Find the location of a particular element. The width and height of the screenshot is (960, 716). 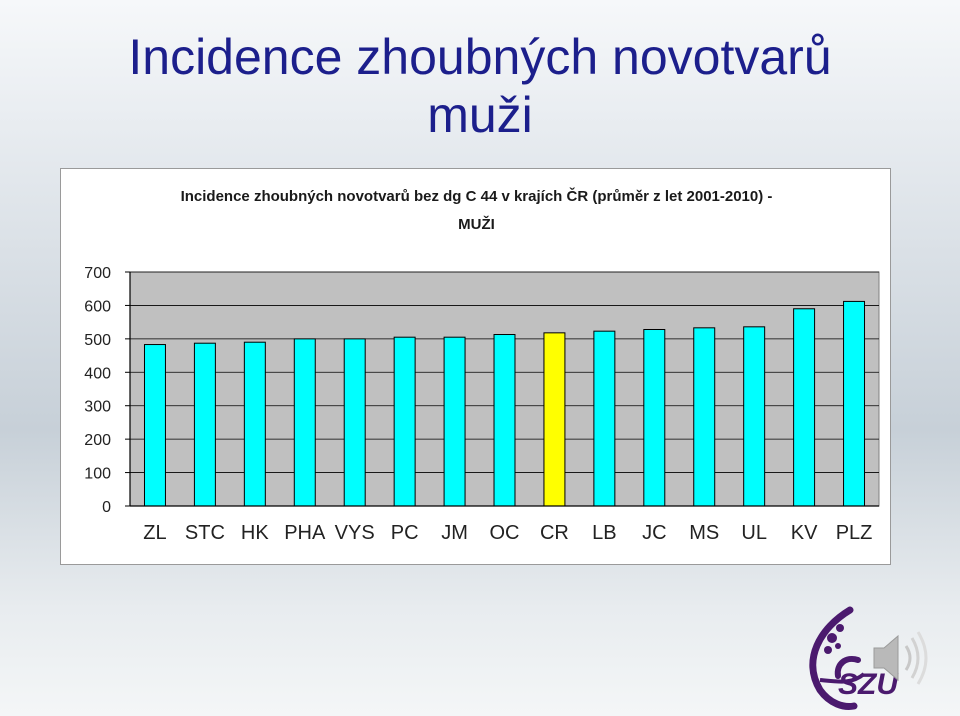

bar-jc is located at coordinates (654, 417).